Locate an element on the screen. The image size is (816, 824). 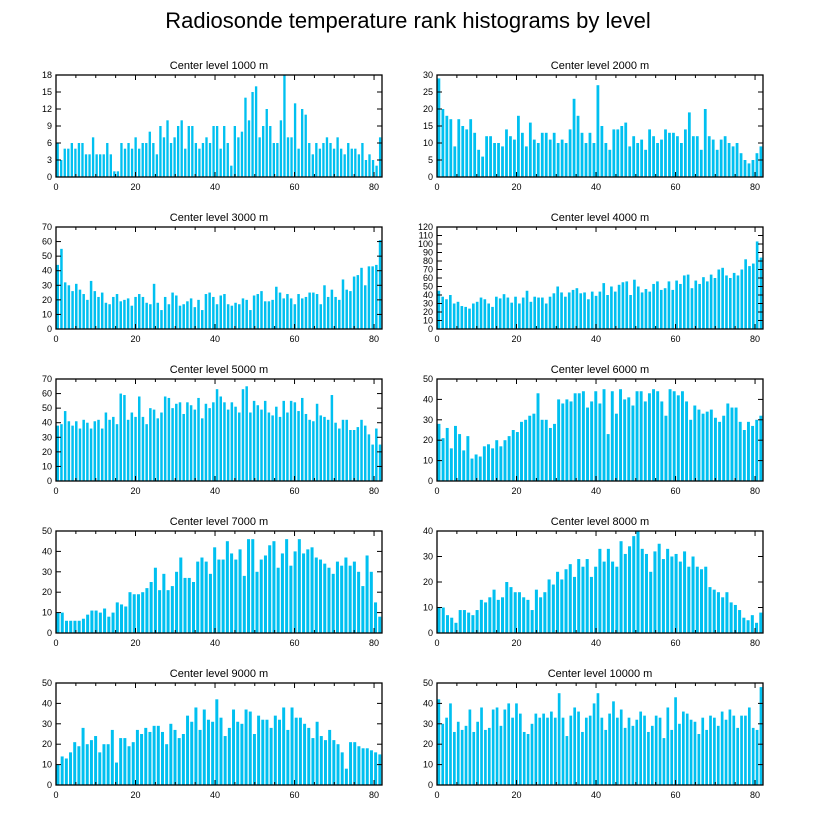
y-tick-label: 50 is located at coordinates (47, 683).